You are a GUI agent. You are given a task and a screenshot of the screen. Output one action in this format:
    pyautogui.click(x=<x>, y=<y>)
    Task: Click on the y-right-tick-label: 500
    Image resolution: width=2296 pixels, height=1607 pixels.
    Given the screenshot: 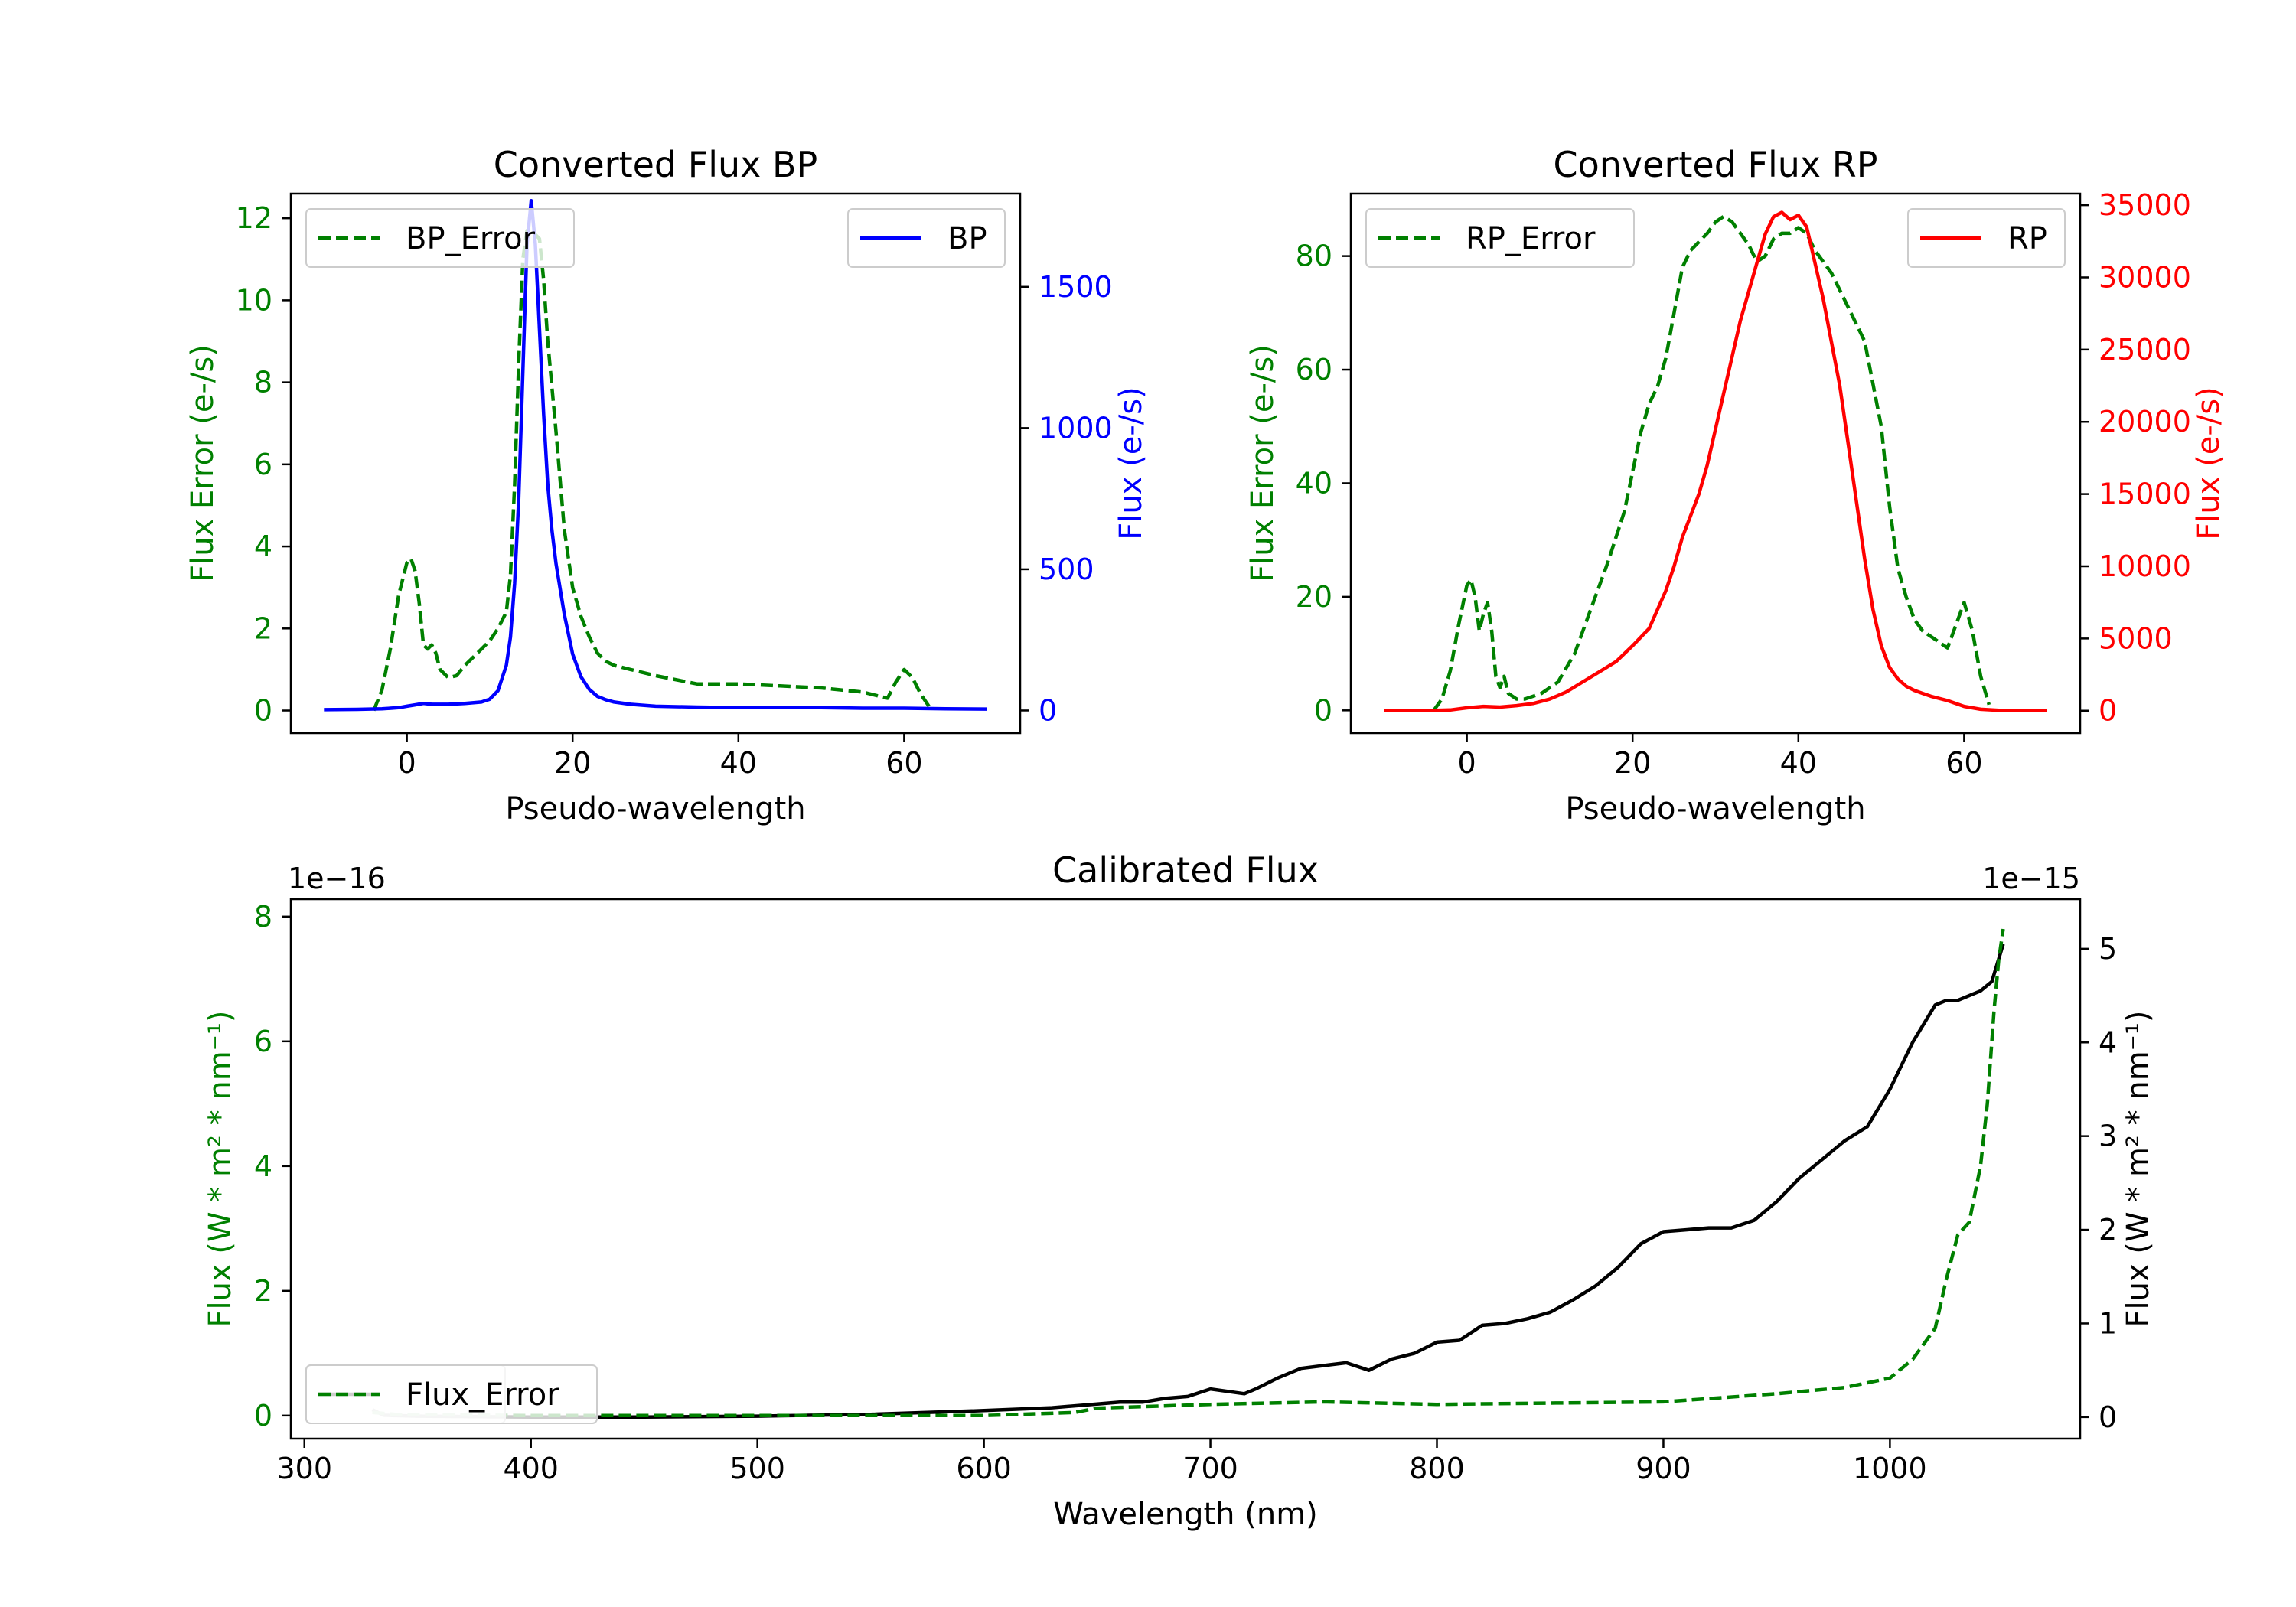 What is the action you would take?
    pyautogui.click(x=1066, y=569)
    